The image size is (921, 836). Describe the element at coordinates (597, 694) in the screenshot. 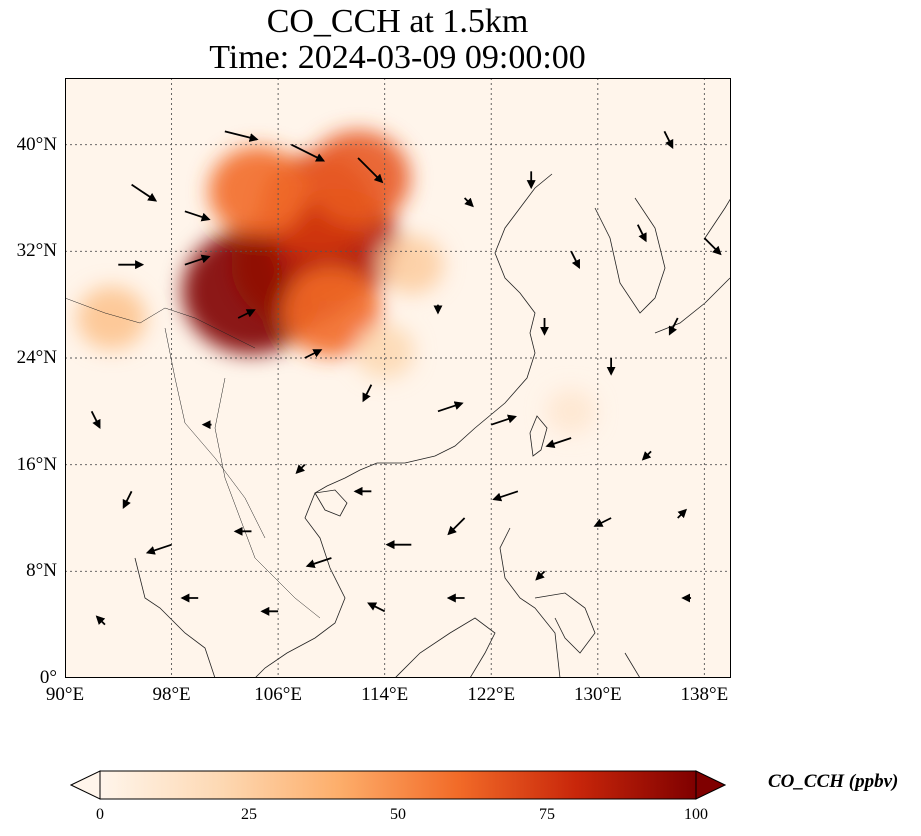

I see `longitude-tick-label: 130°E` at that location.